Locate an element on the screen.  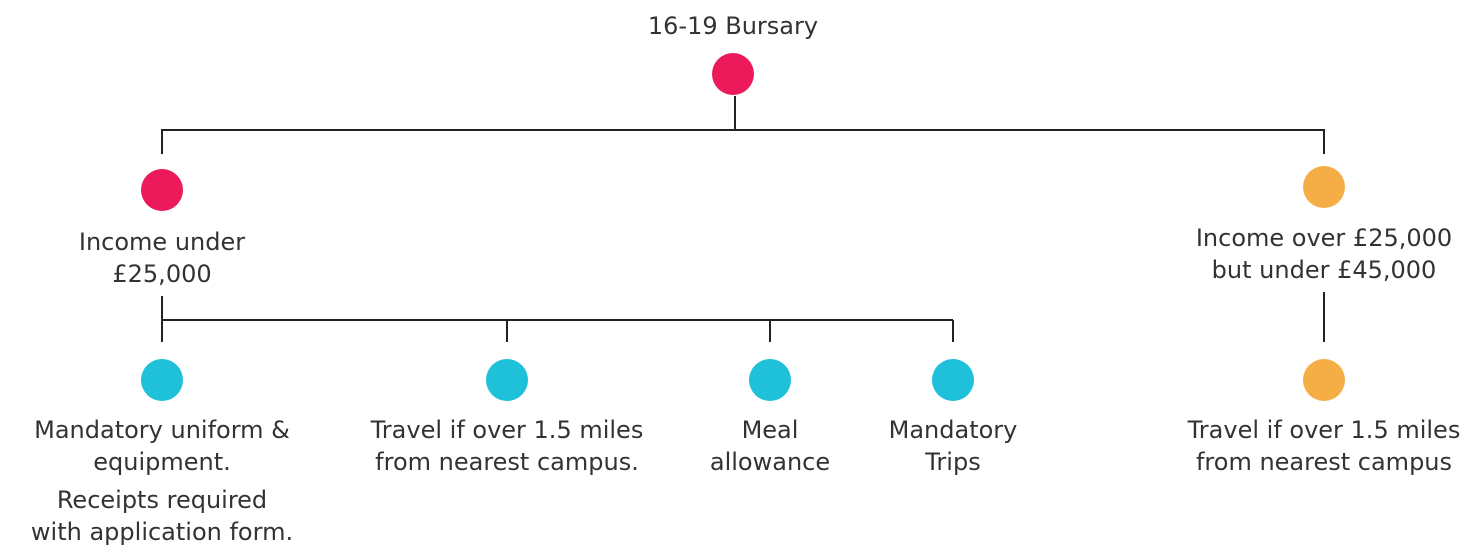
node-label: Trips is located at coordinates (952, 462).